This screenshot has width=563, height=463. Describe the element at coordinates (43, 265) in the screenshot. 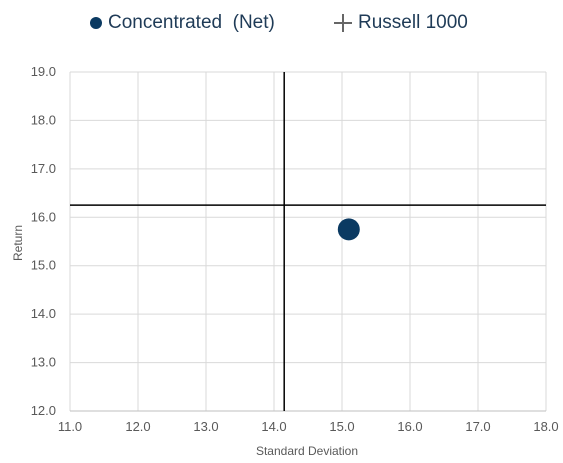

I see `y-tick-label: 15.0` at that location.